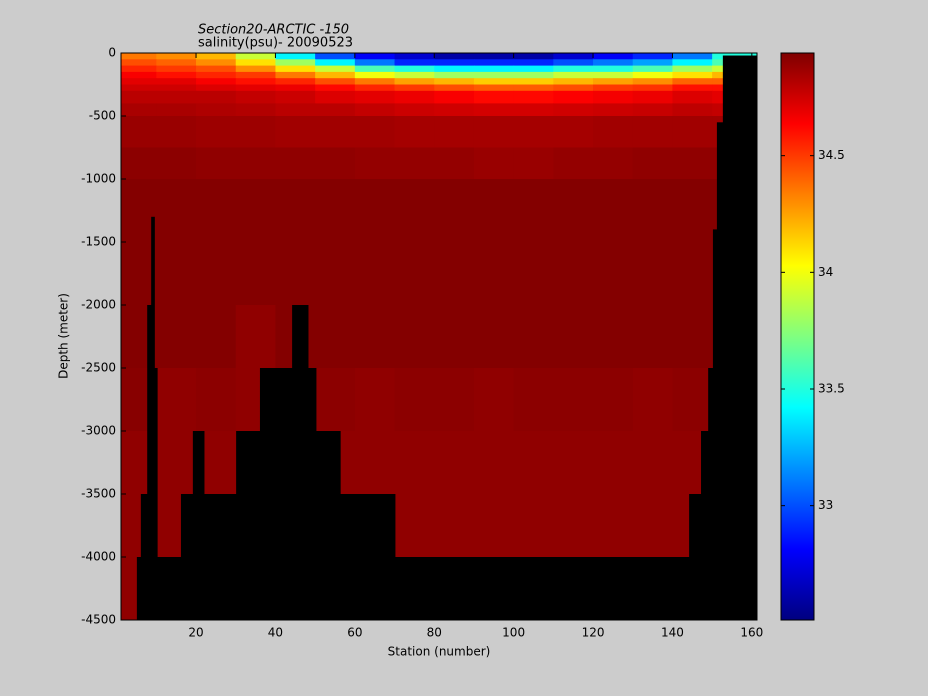 Image resolution: width=928 pixels, height=696 pixels. I want to click on x-tick-label: 100, so click(513, 633).